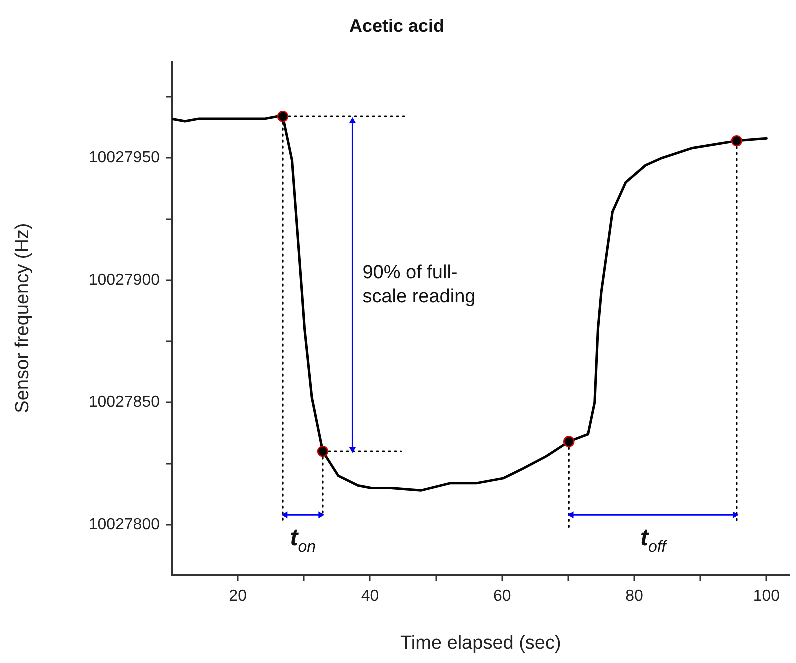  What do you see at coordinates (397, 26) in the screenshot?
I see `chart-title: Acetic acid` at bounding box center [397, 26].